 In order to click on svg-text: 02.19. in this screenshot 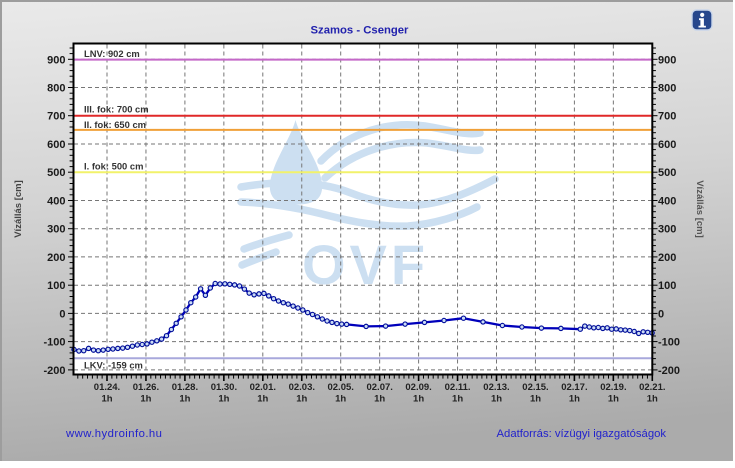, I will do `click(613, 387)`.